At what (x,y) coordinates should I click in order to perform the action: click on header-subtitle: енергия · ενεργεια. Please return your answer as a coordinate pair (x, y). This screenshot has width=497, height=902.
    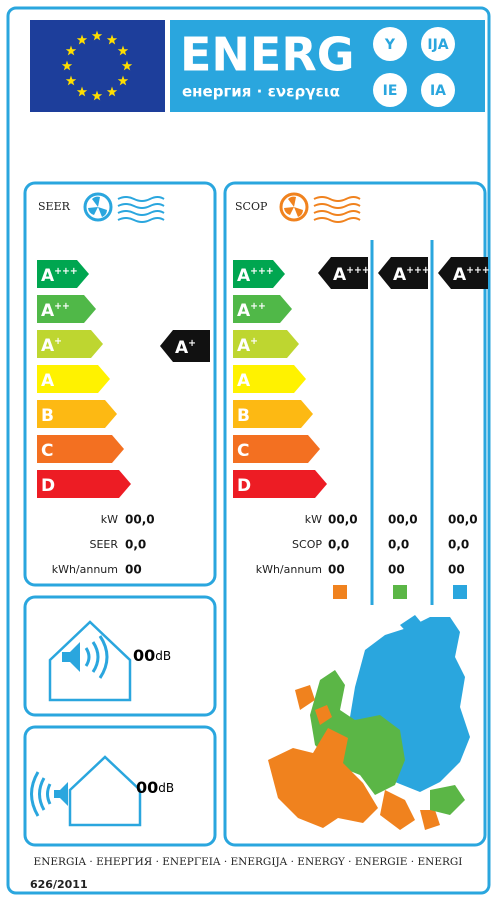
    Looking at the image, I should click on (261, 92).